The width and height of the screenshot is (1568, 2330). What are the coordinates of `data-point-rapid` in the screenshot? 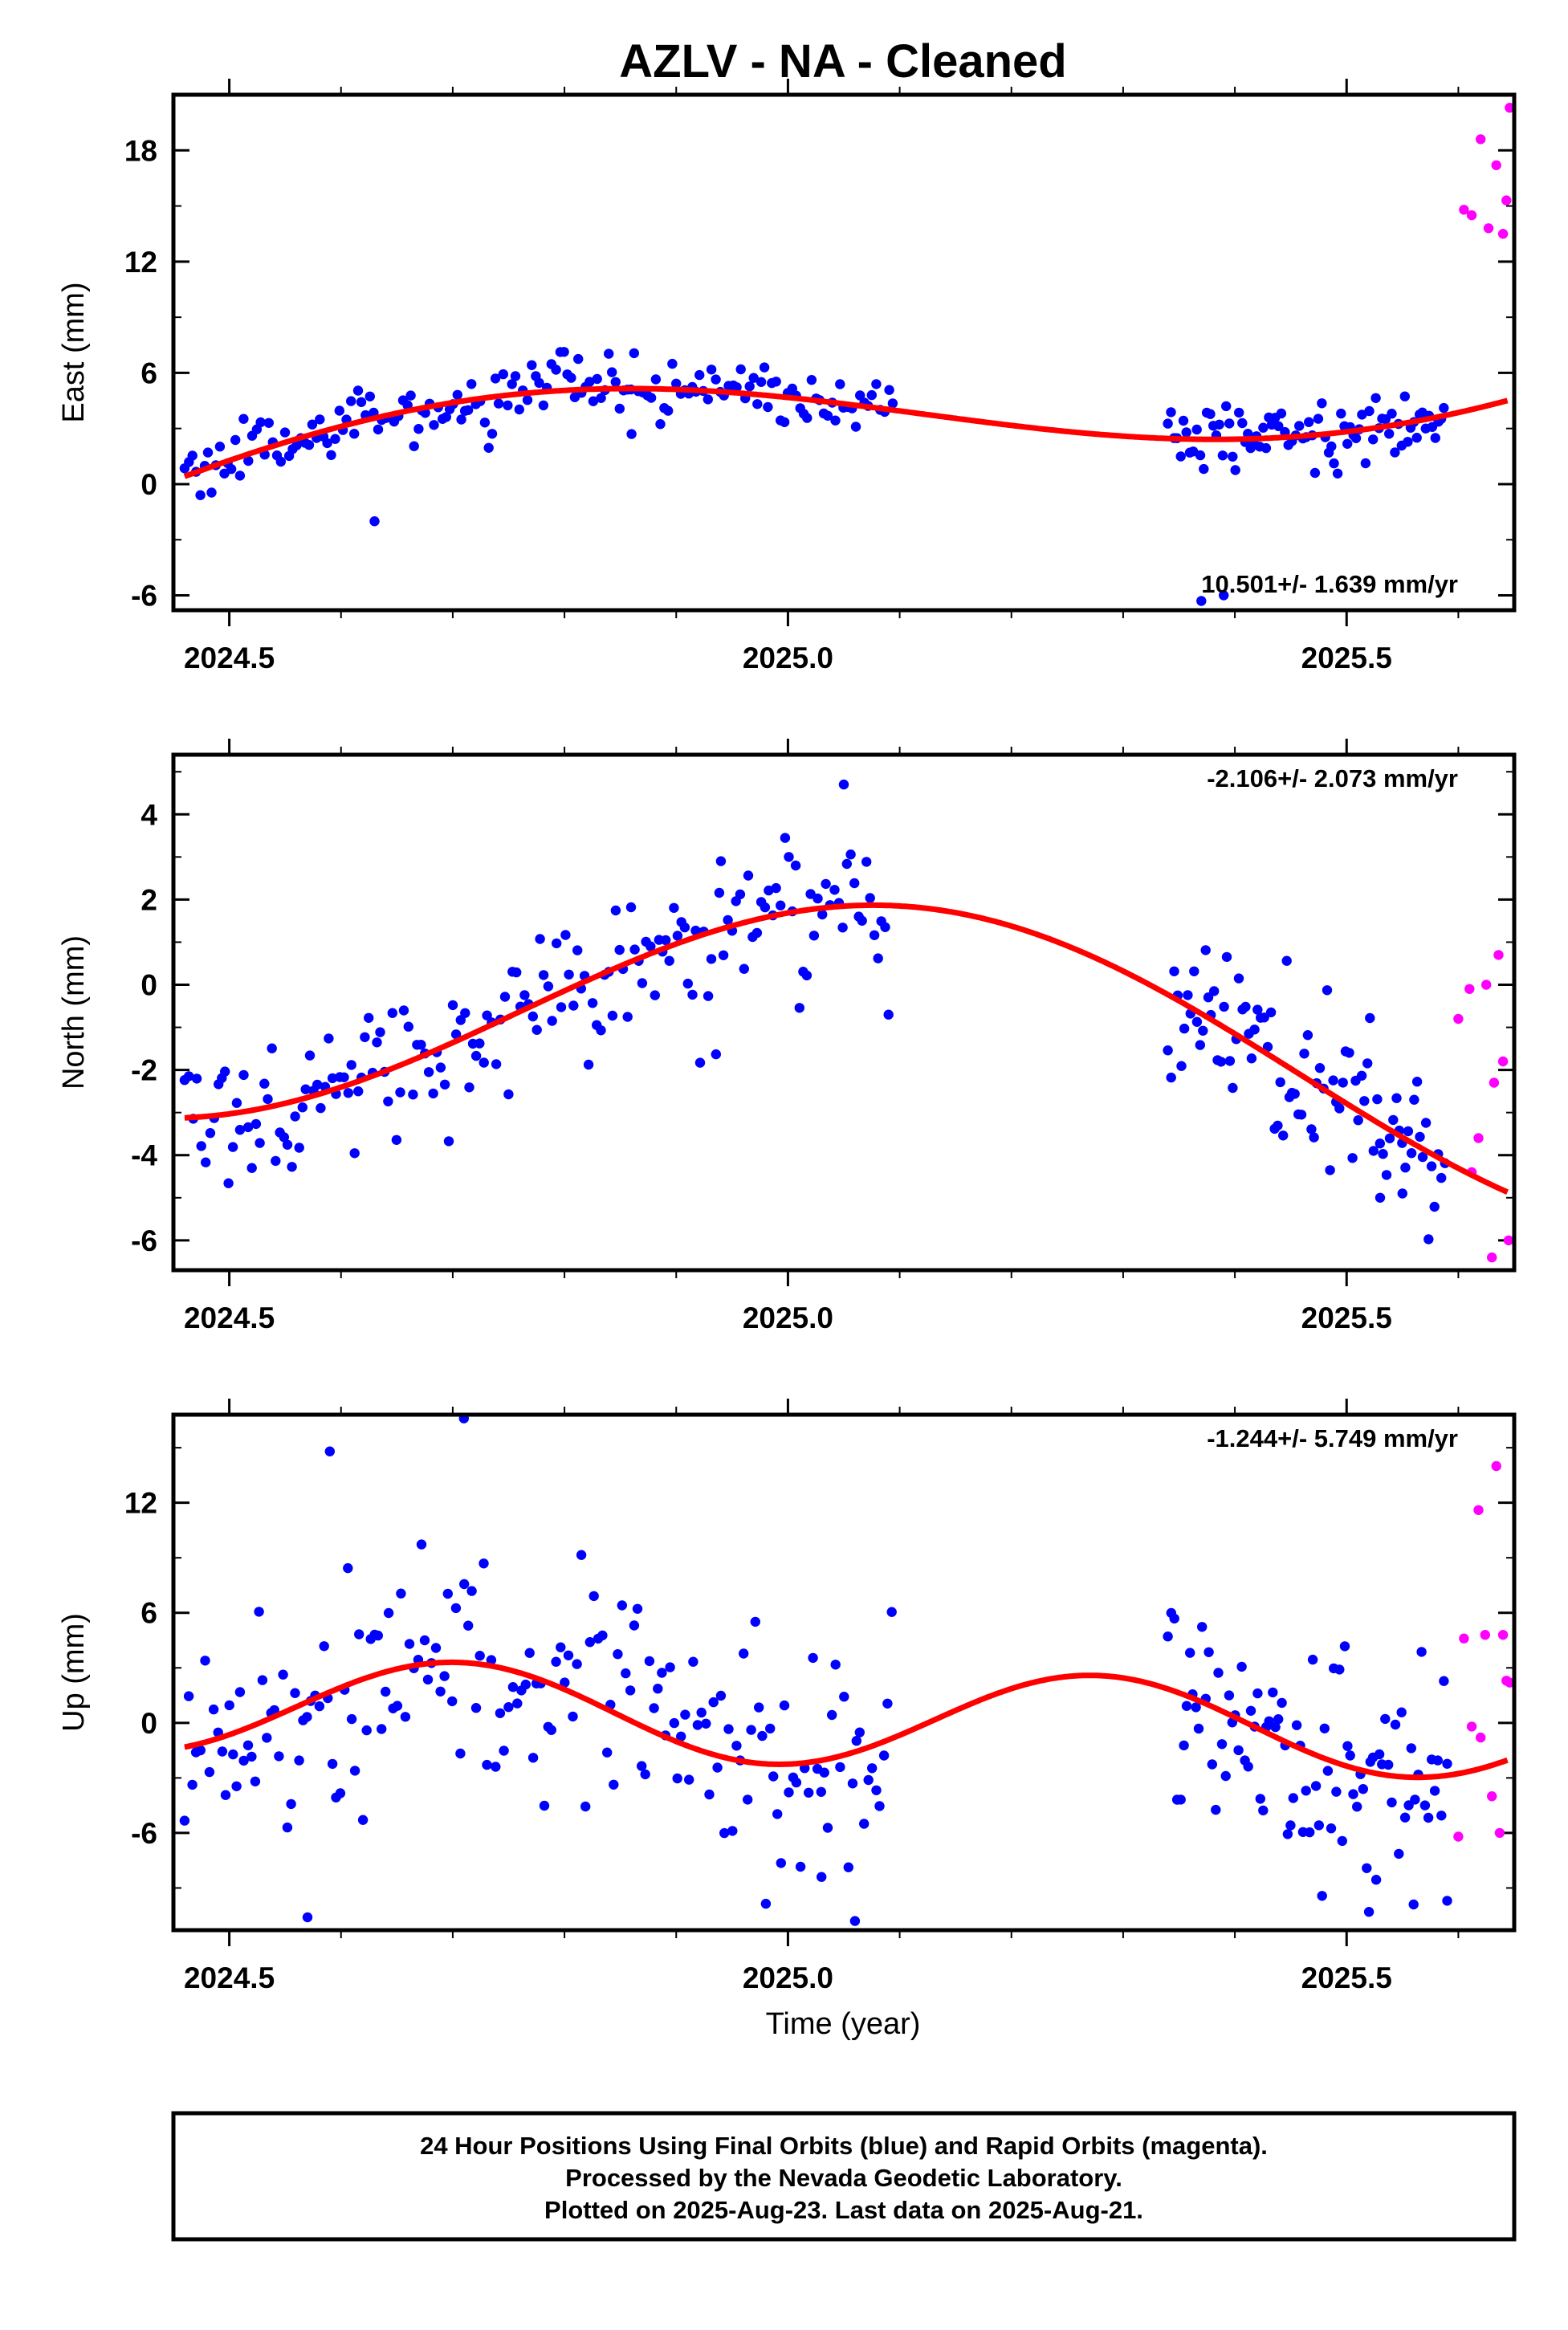 It's located at (1478, 1510).